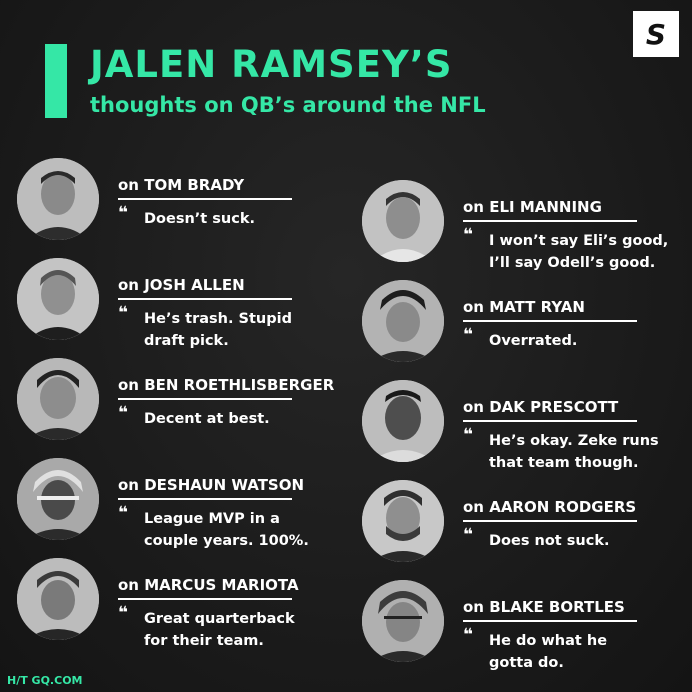 The image size is (692, 692). What do you see at coordinates (45, 680) in the screenshot?
I see `source-credit: H/T GQ.COM` at bounding box center [45, 680].